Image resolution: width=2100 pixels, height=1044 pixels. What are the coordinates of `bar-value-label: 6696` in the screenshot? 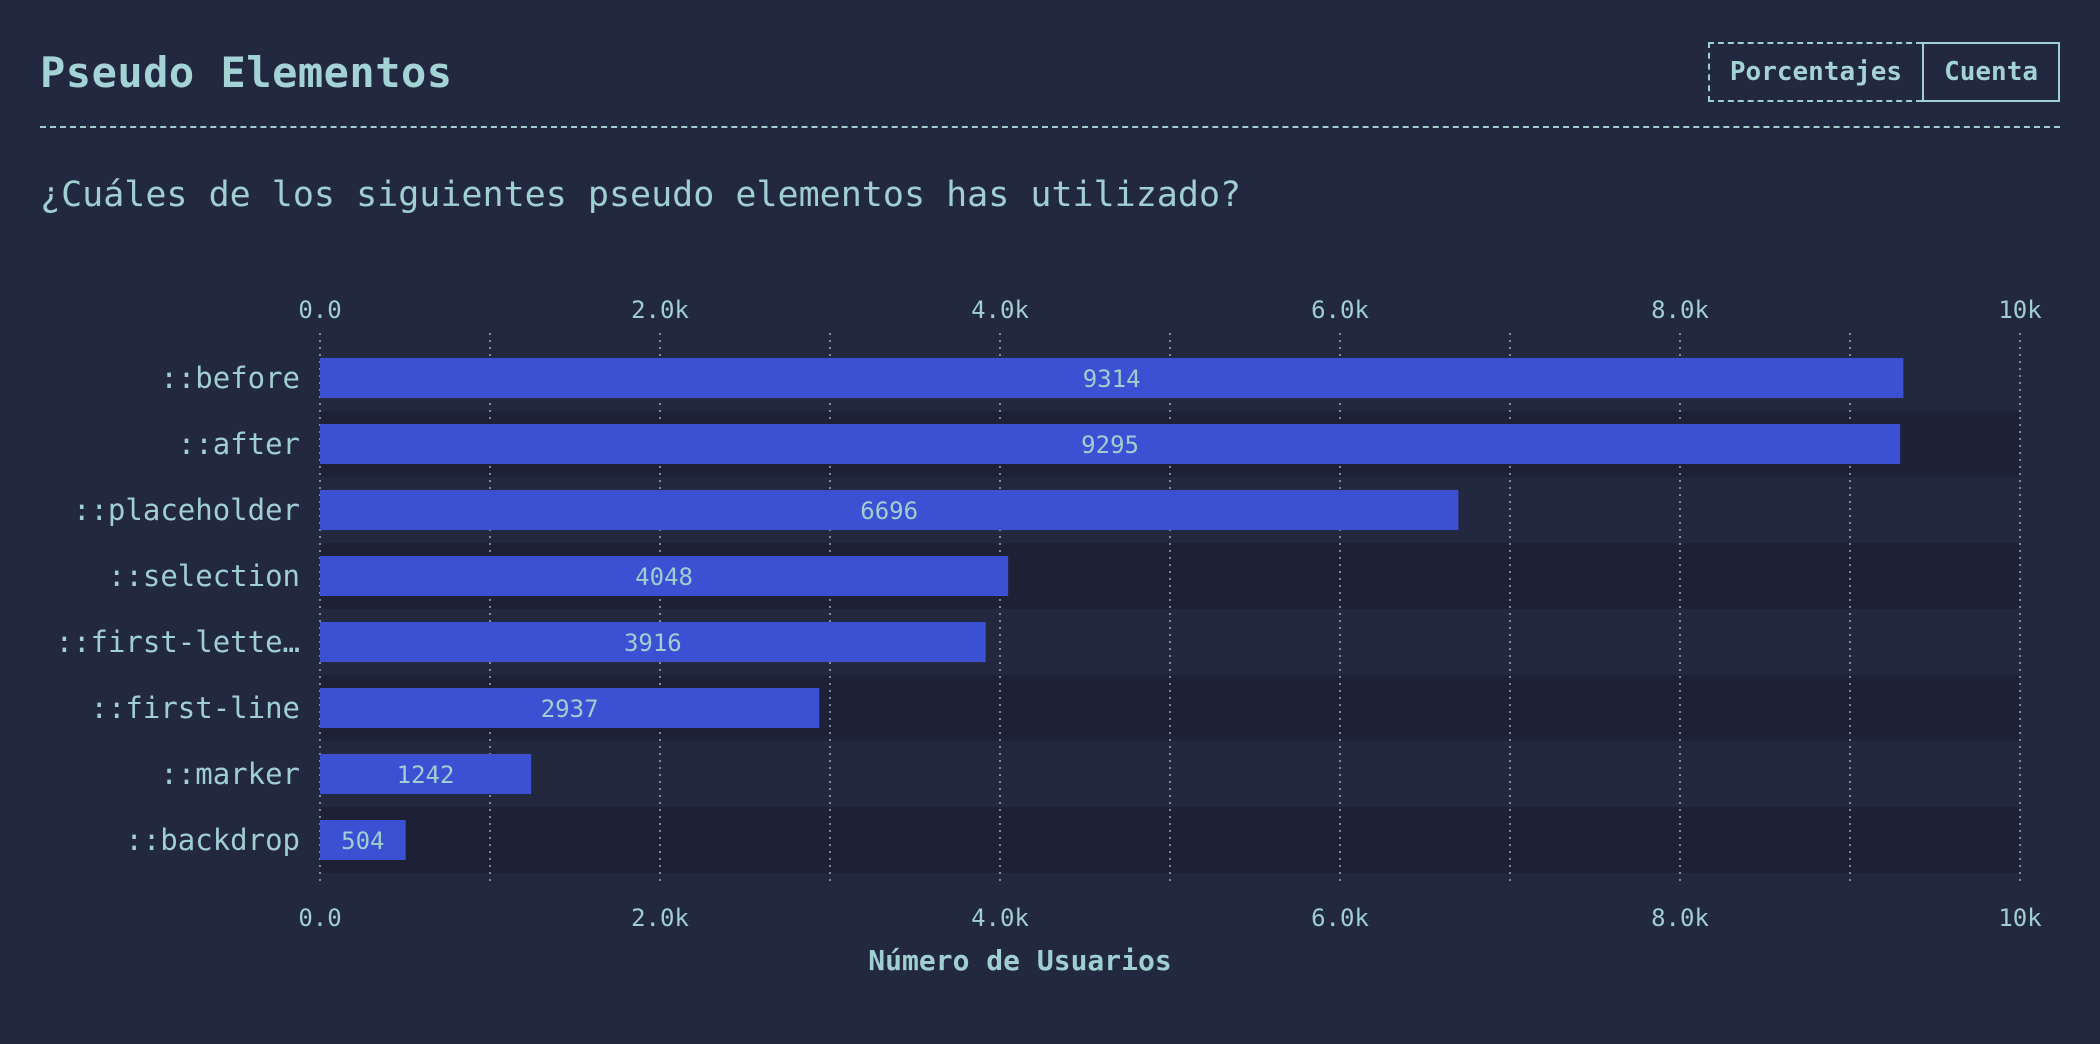 It's located at (889, 511).